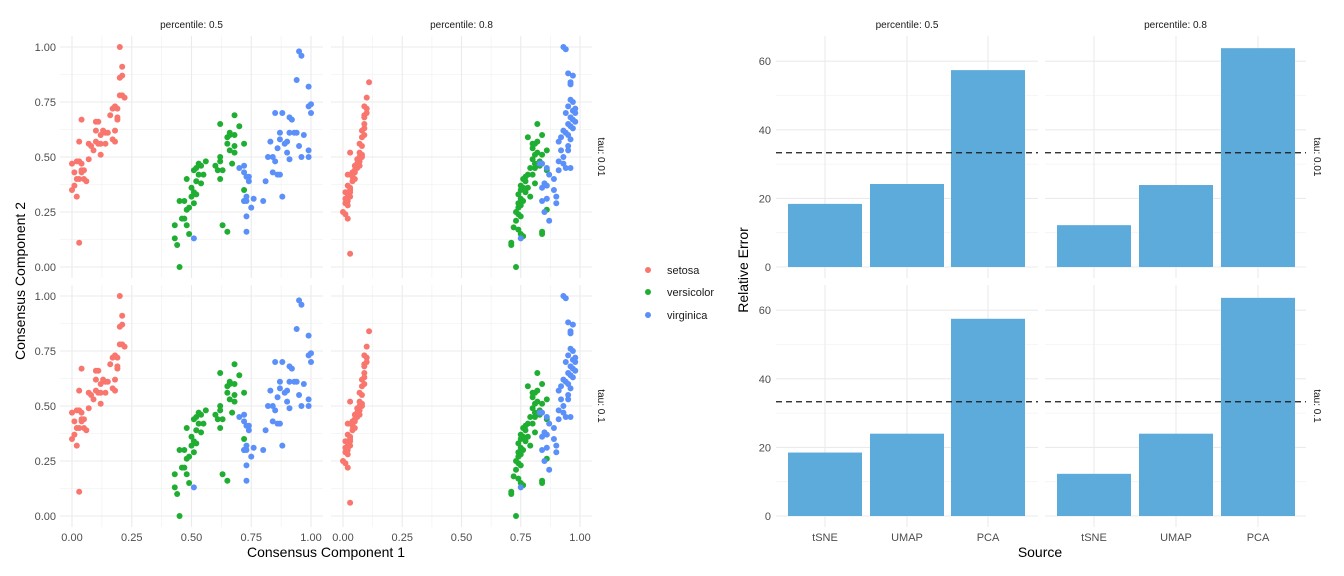 The width and height of the screenshot is (1344, 576). Describe the element at coordinates (690, 293) in the screenshot. I see `legend-label-versicolor: versicolor` at that location.